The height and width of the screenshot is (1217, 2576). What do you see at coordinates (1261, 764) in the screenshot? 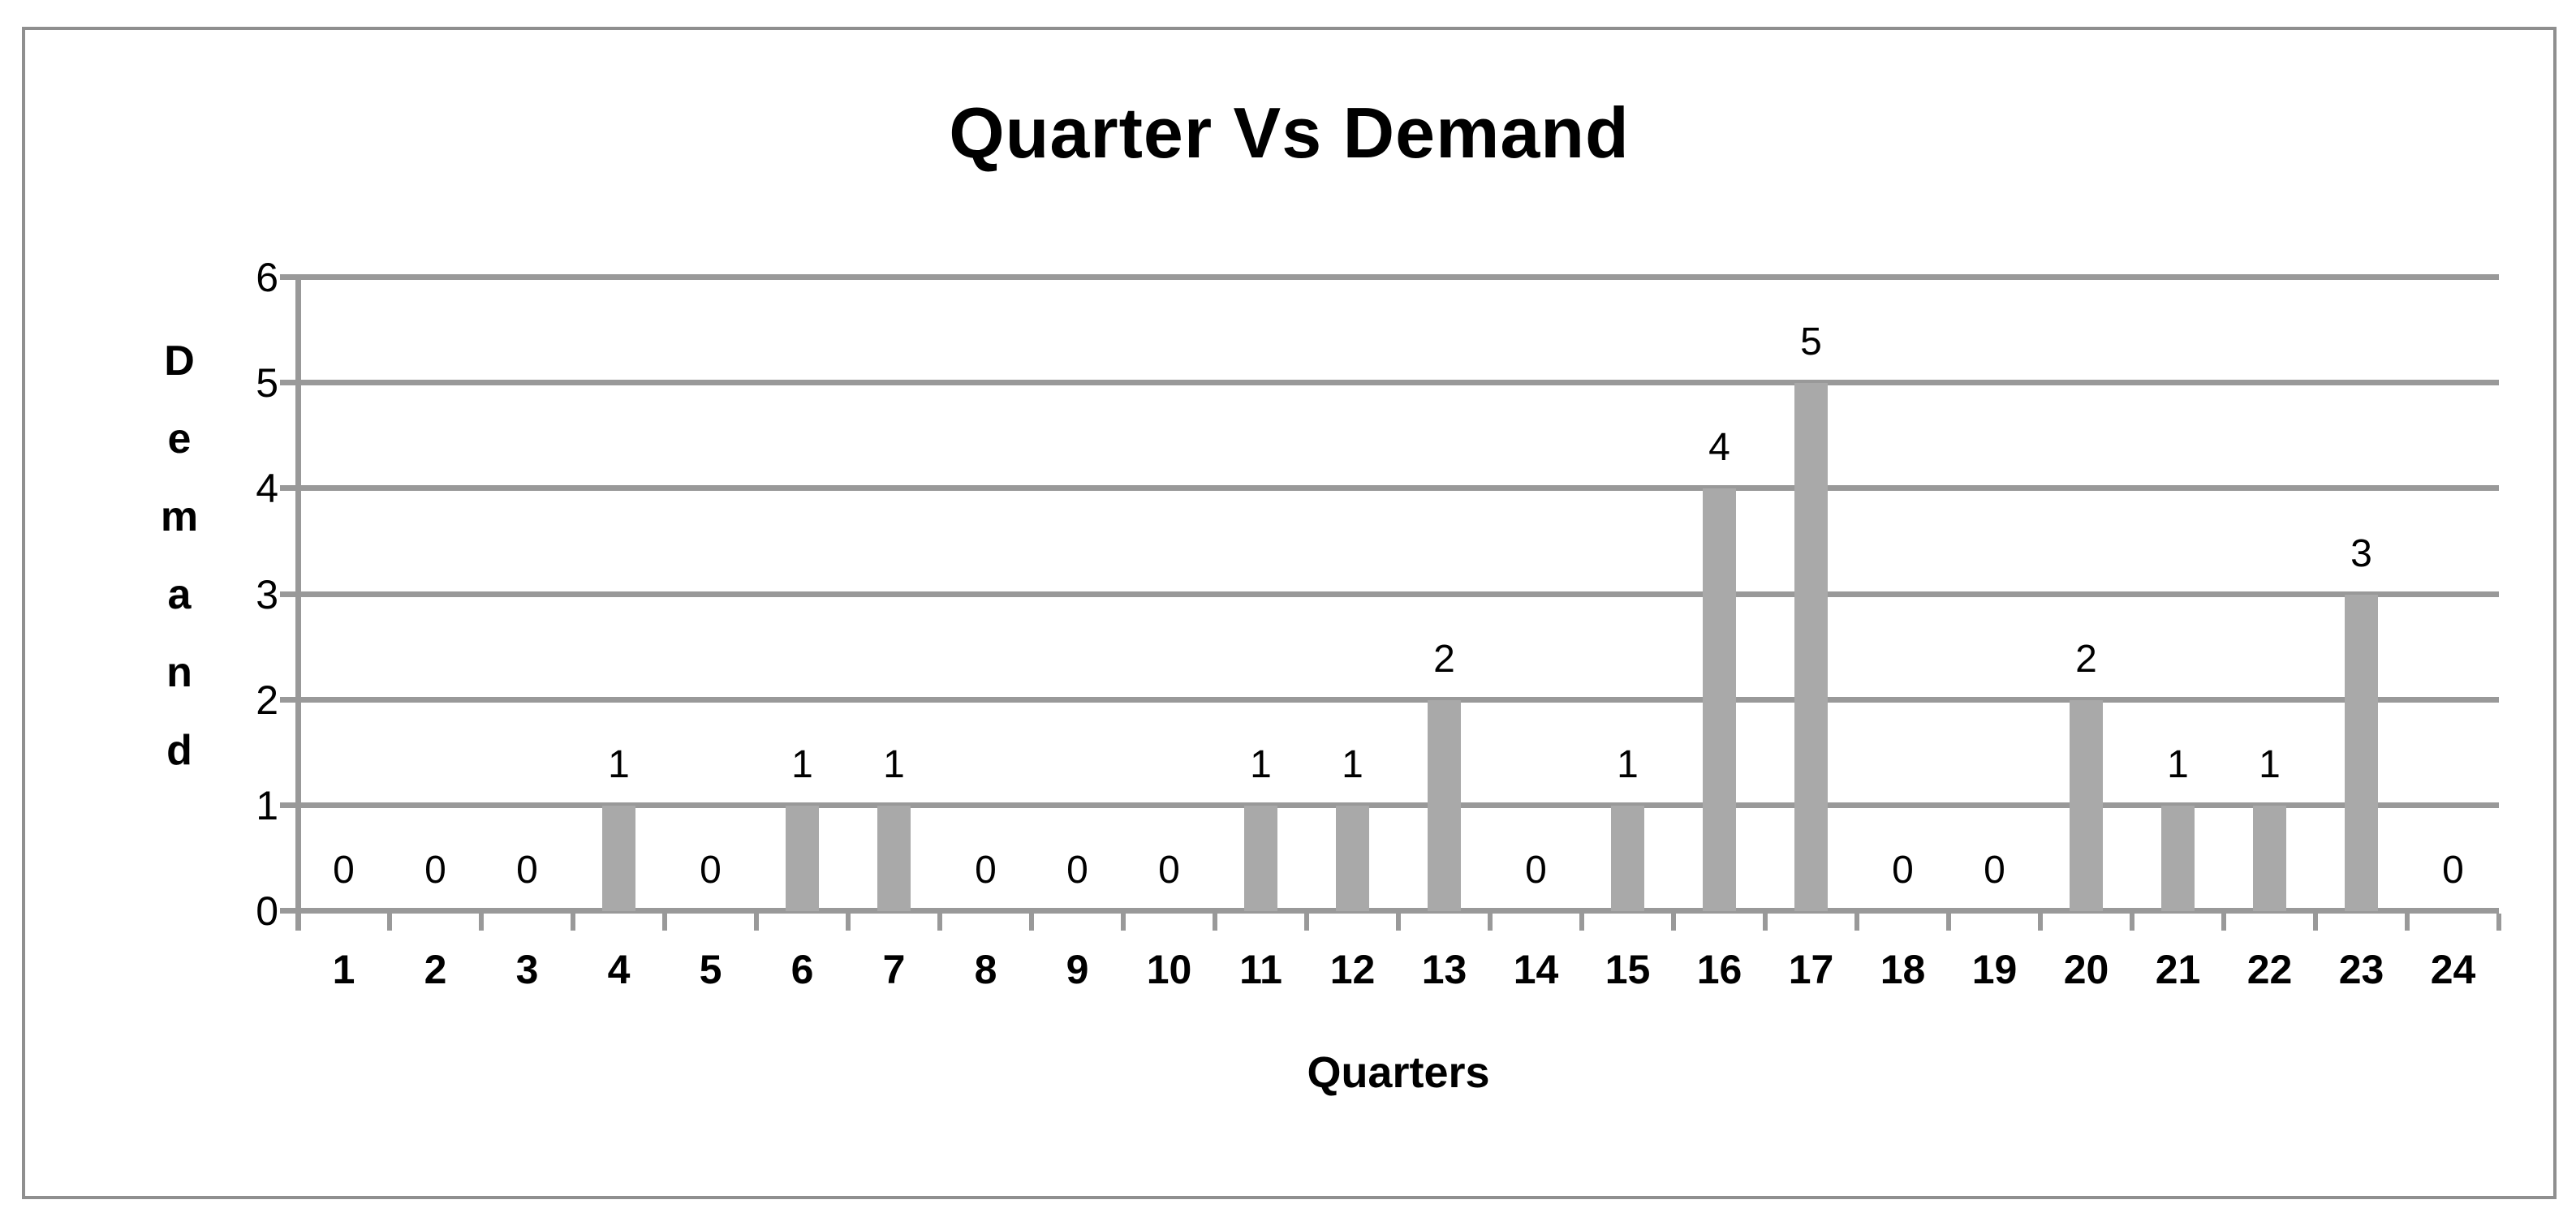
I see `data-label-quarter-11: 1` at bounding box center [1261, 764].